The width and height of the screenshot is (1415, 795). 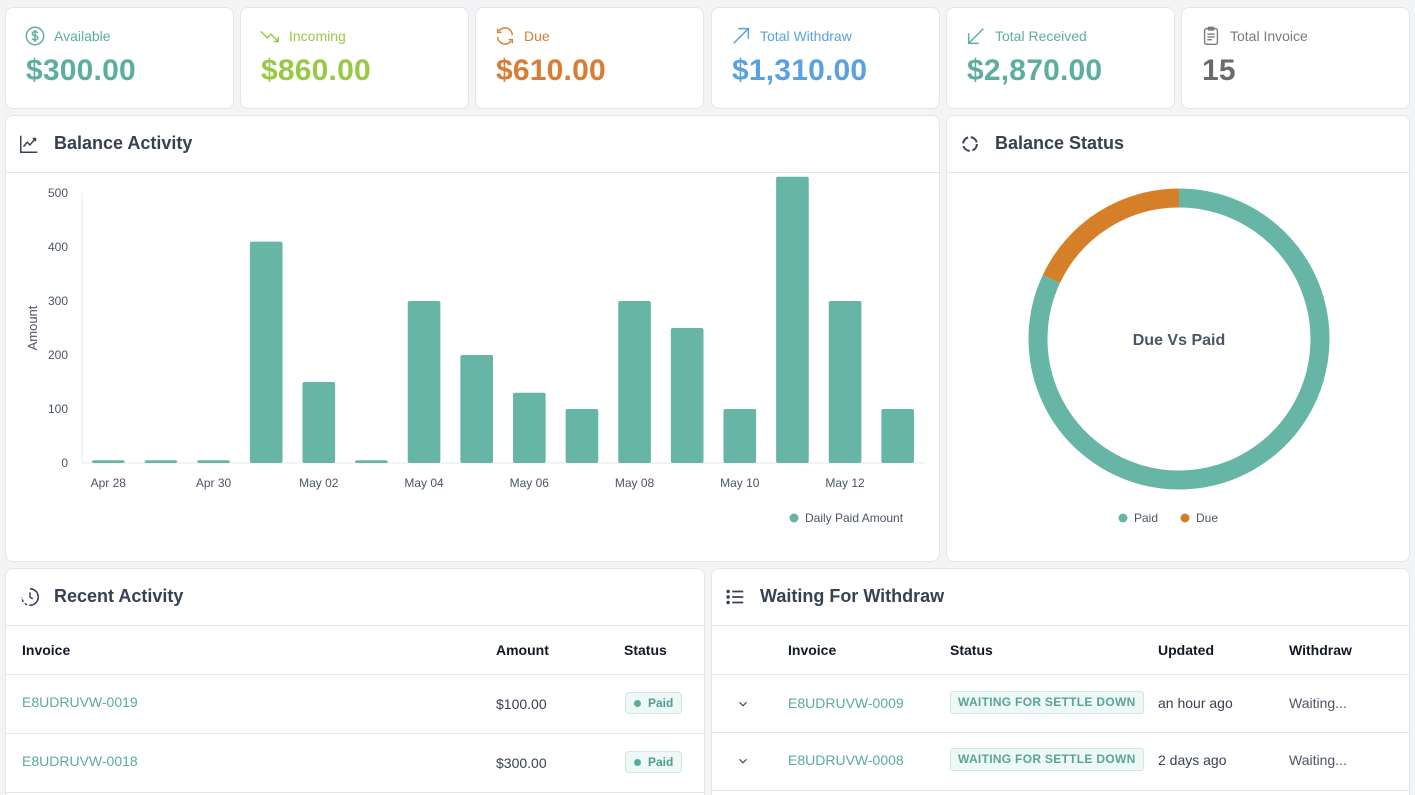 I want to click on updated-cell: 2 days ago, so click(x=1192, y=760).